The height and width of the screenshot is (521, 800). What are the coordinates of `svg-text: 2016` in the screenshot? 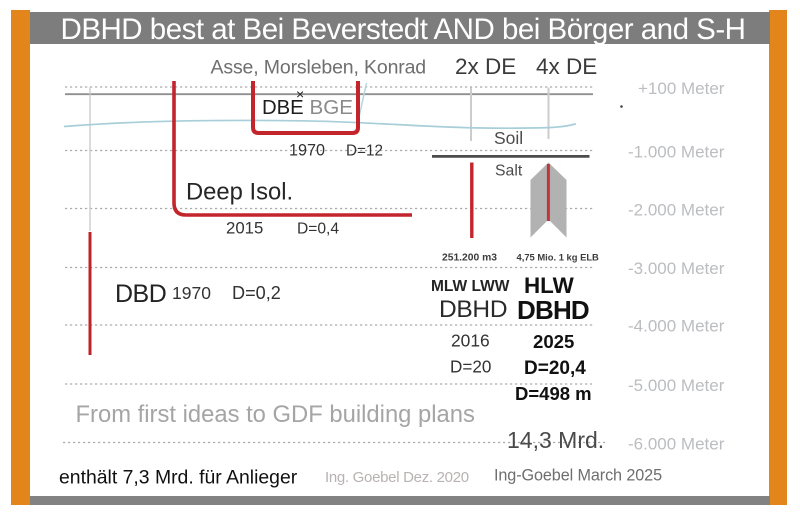 It's located at (470, 341).